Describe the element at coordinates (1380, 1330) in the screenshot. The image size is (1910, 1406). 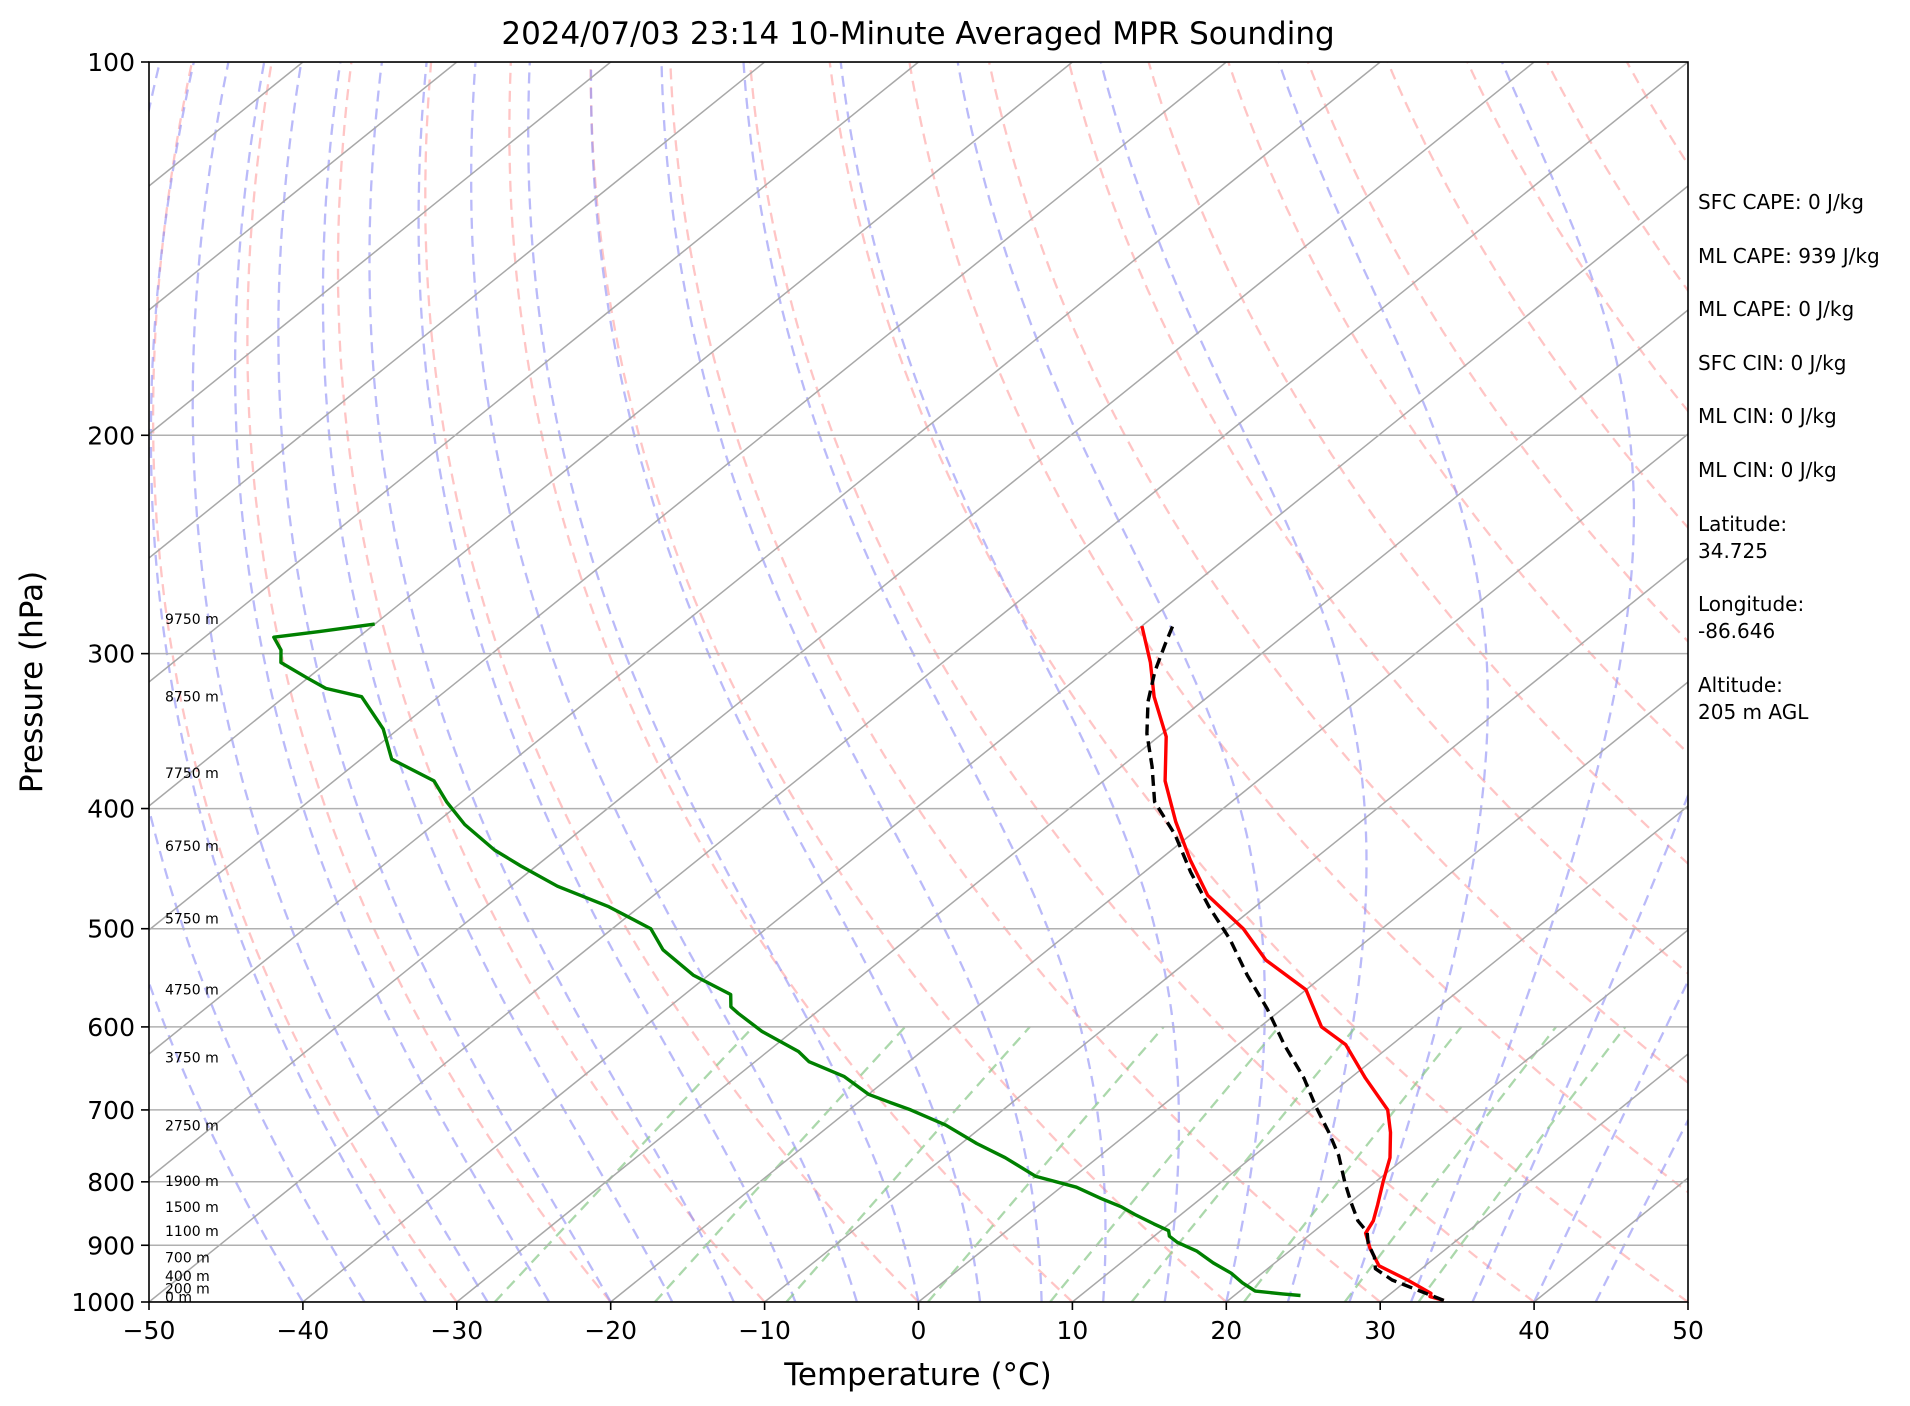
I see `x-tick-label: 30` at that location.